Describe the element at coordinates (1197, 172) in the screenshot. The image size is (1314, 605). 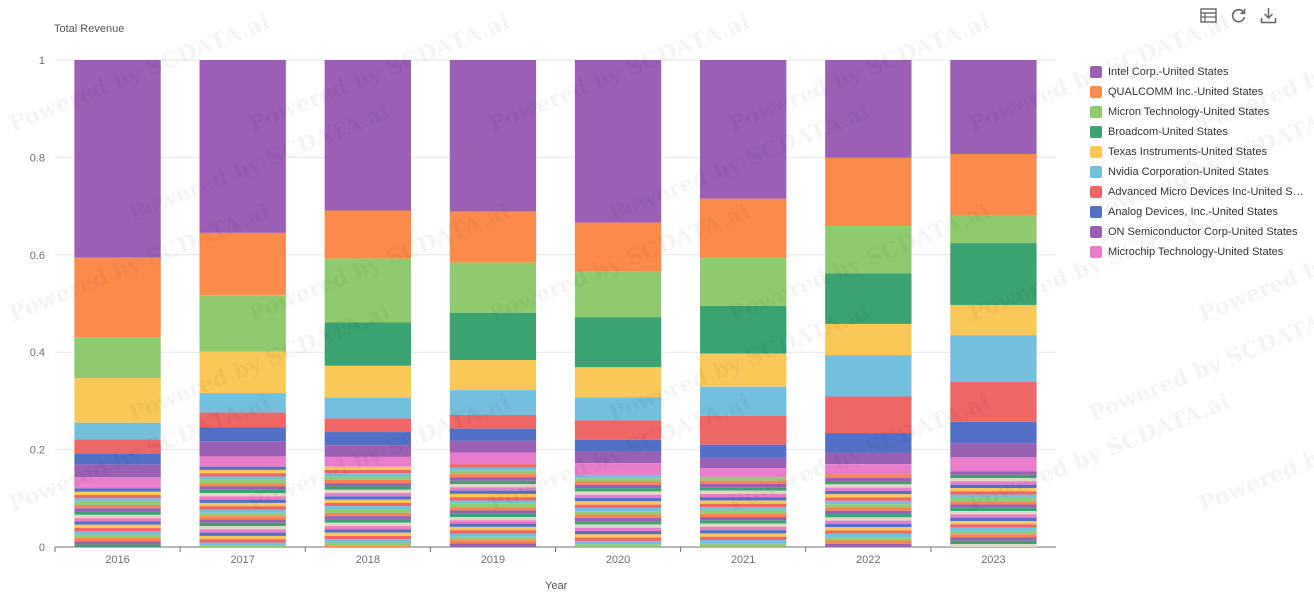
I see `legend-item: Nvidia Corporation-United States` at that location.